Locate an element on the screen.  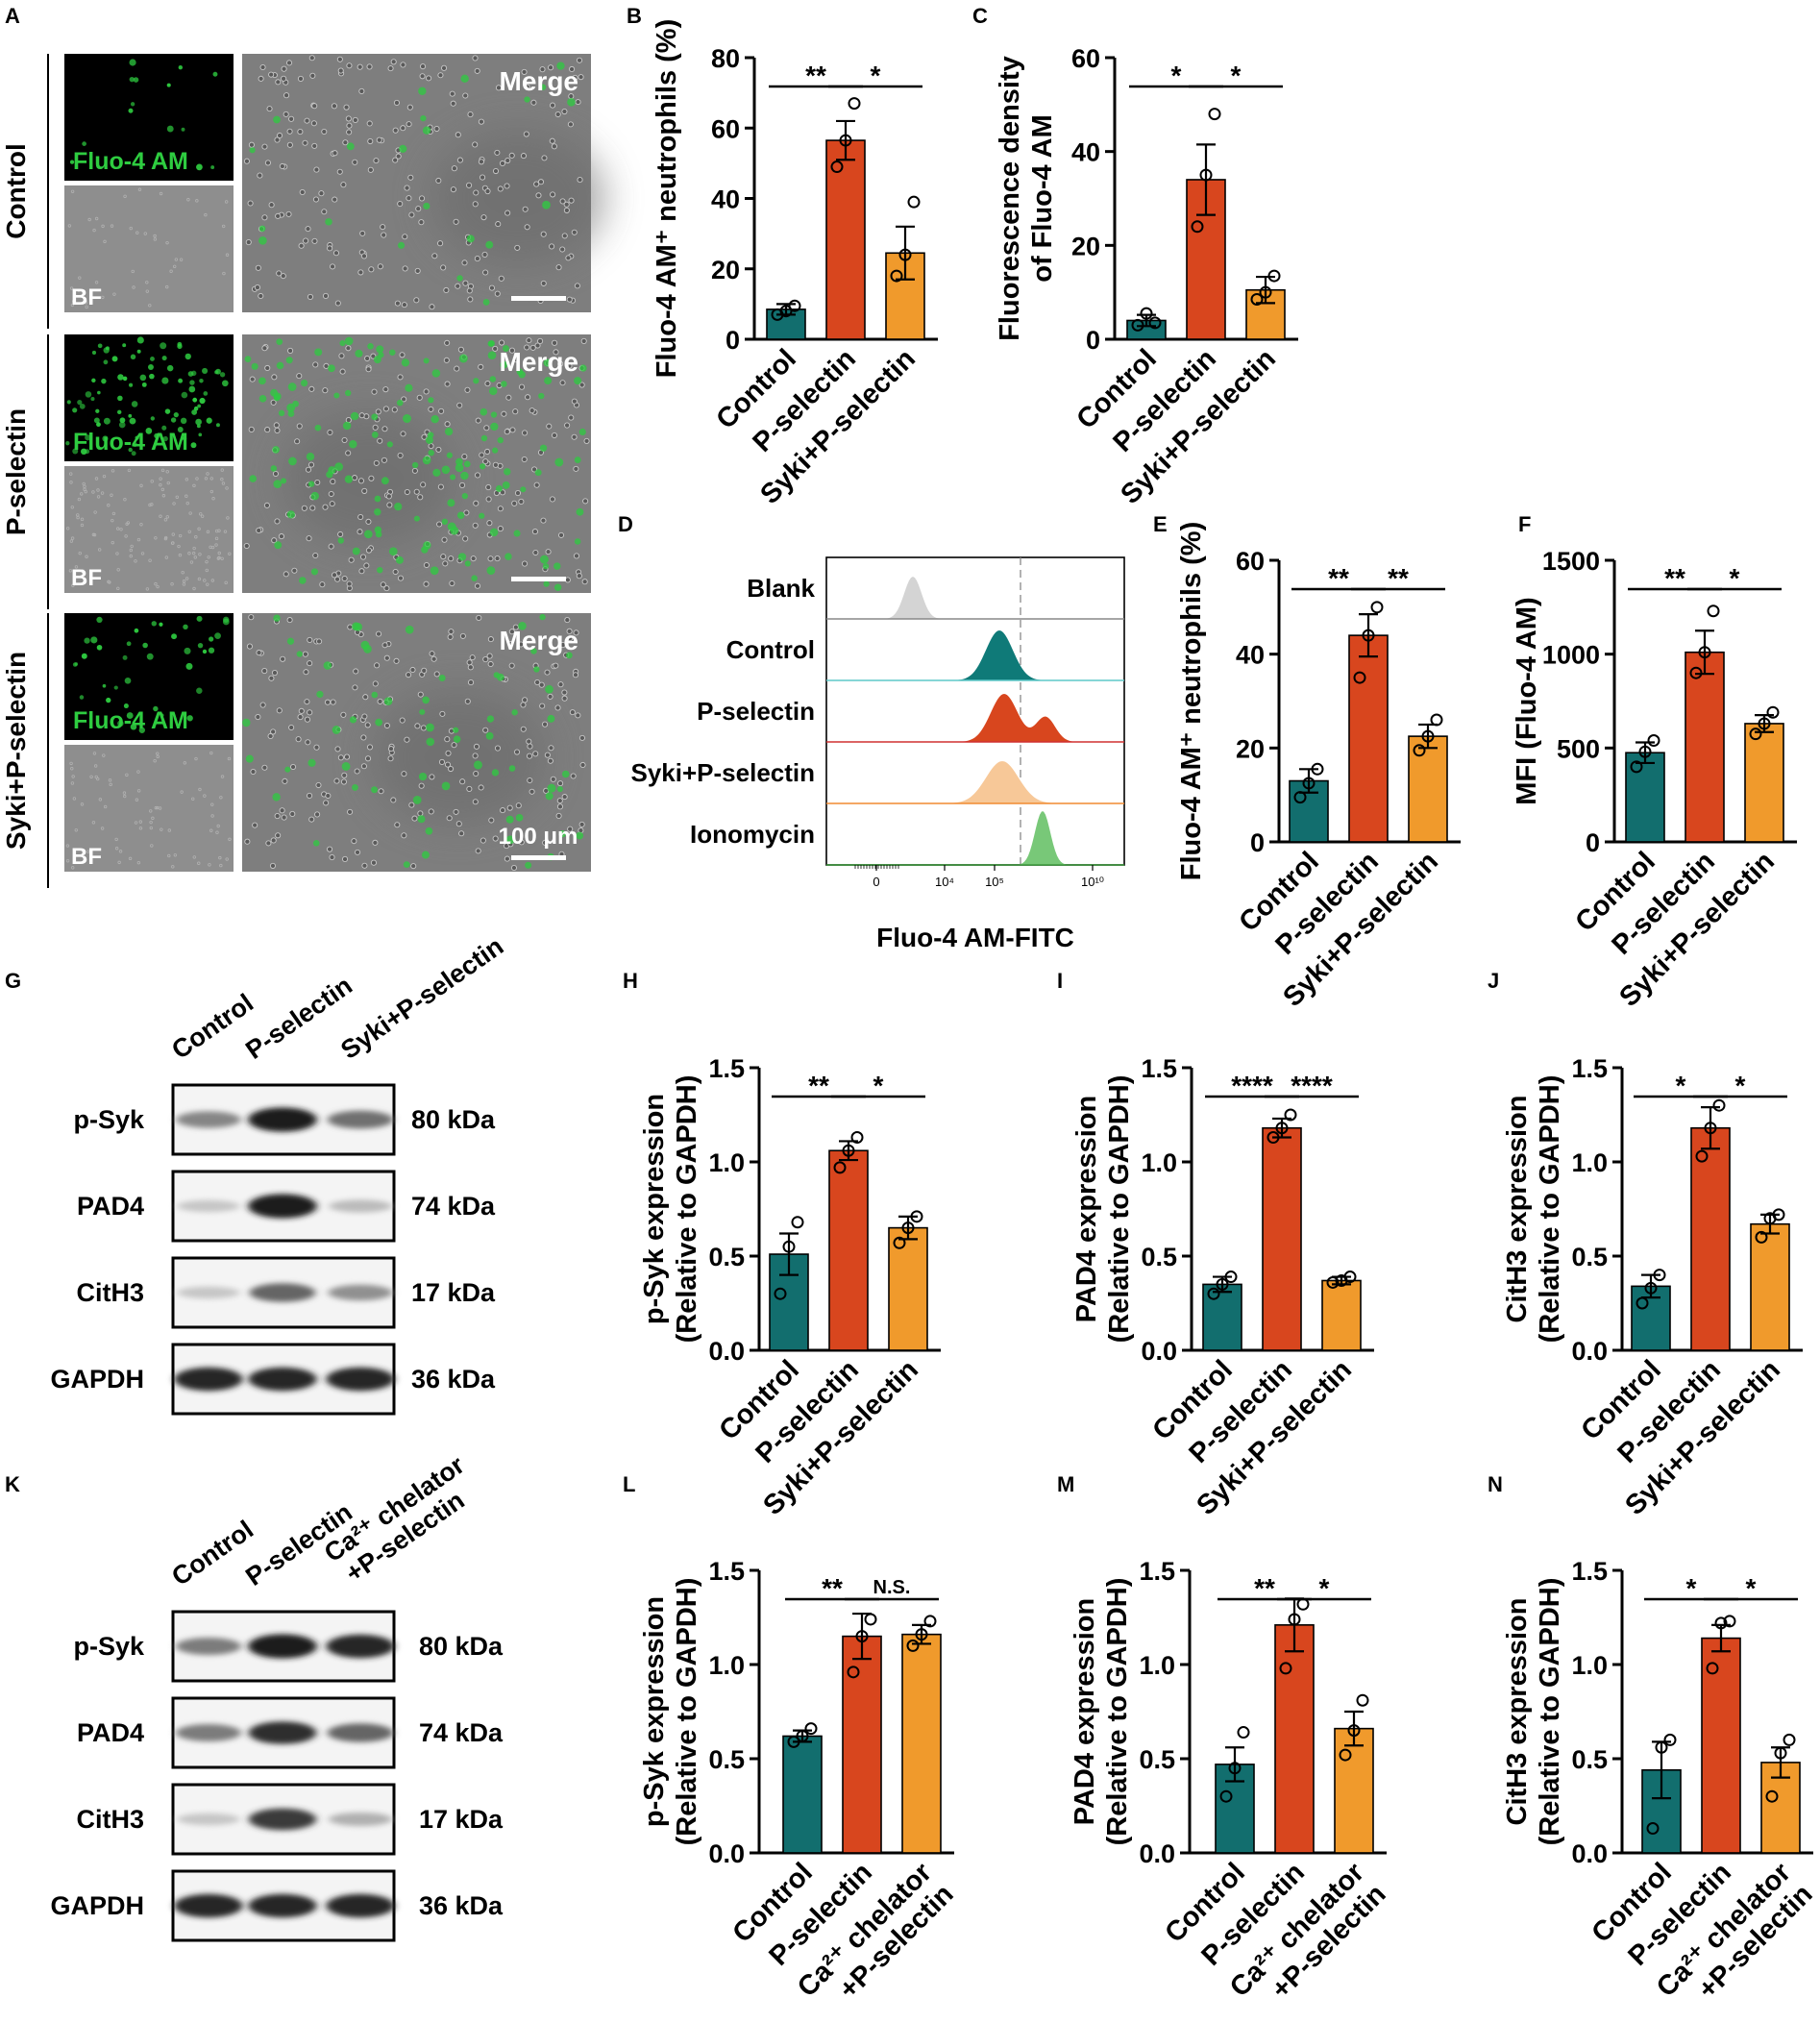
brightfield-image is located at coordinates (149, 808).